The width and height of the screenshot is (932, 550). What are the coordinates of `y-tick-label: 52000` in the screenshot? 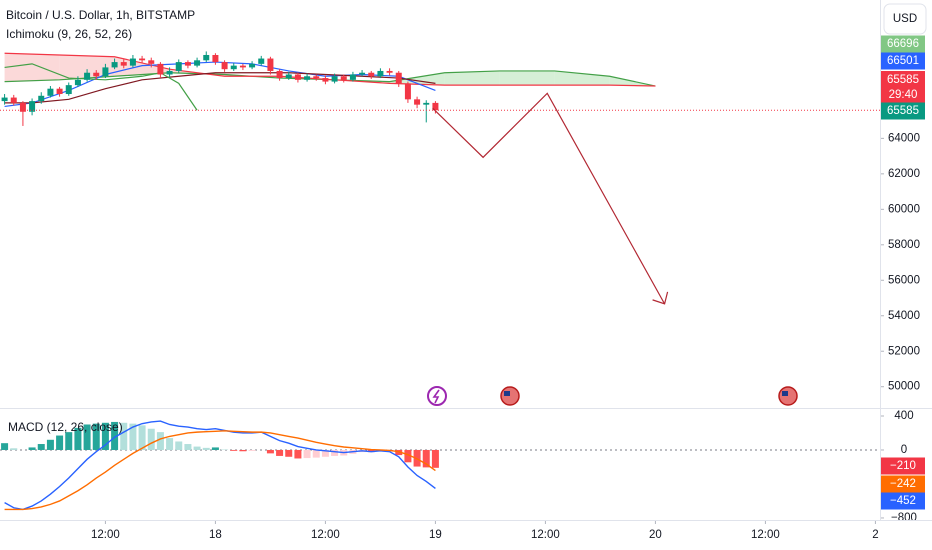 It's located at (904, 351).